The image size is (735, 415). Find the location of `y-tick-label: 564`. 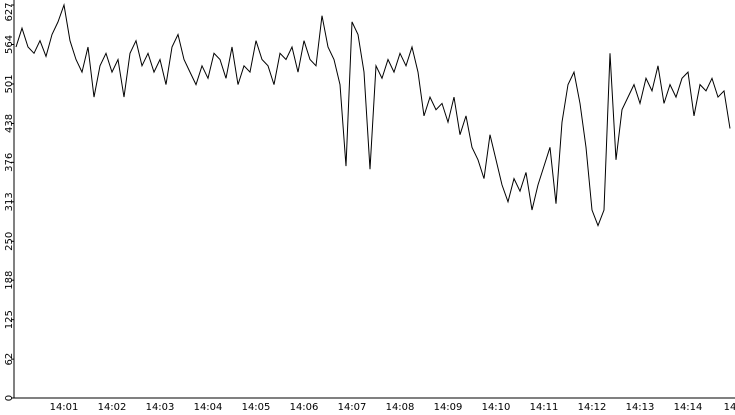

y-tick-label: 564 is located at coordinates (9, 44).